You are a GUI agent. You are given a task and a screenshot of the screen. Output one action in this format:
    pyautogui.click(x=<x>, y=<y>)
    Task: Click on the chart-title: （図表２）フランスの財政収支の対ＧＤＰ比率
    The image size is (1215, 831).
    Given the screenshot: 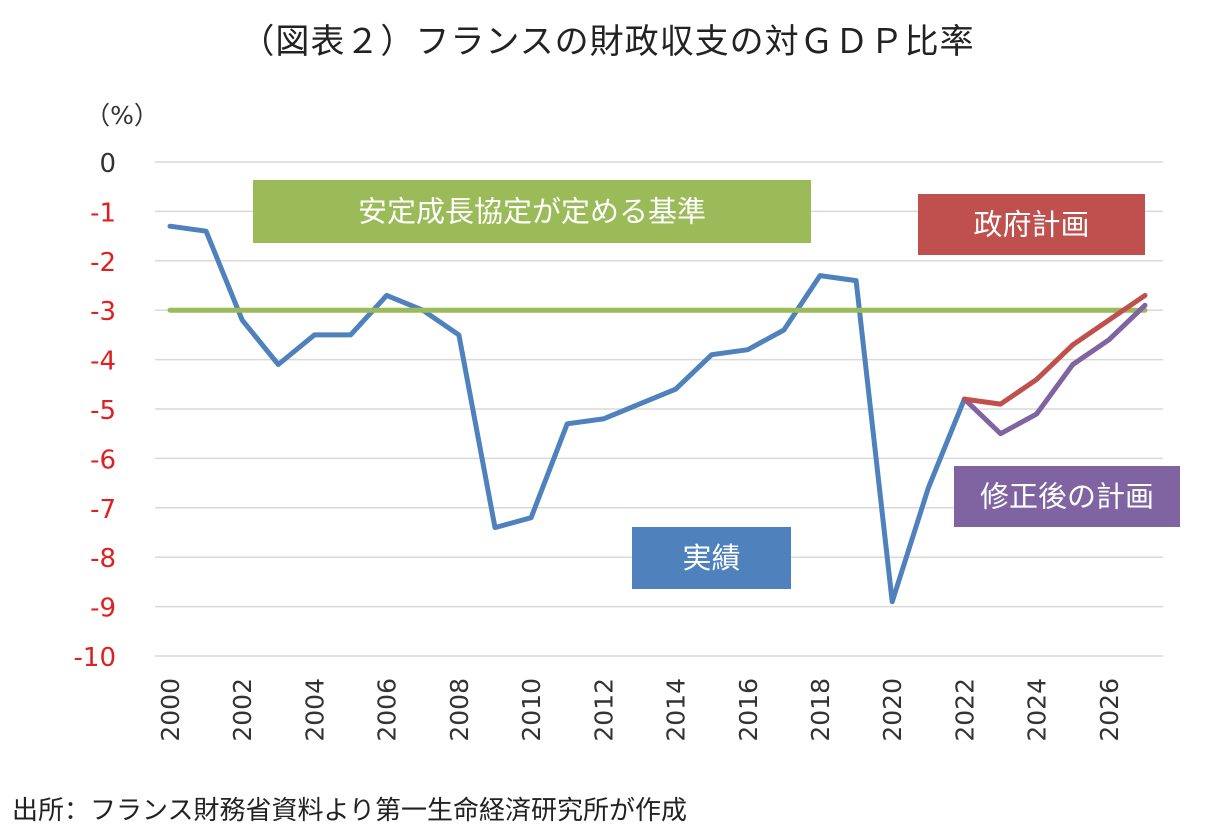 What is the action you would take?
    pyautogui.click(x=607, y=42)
    